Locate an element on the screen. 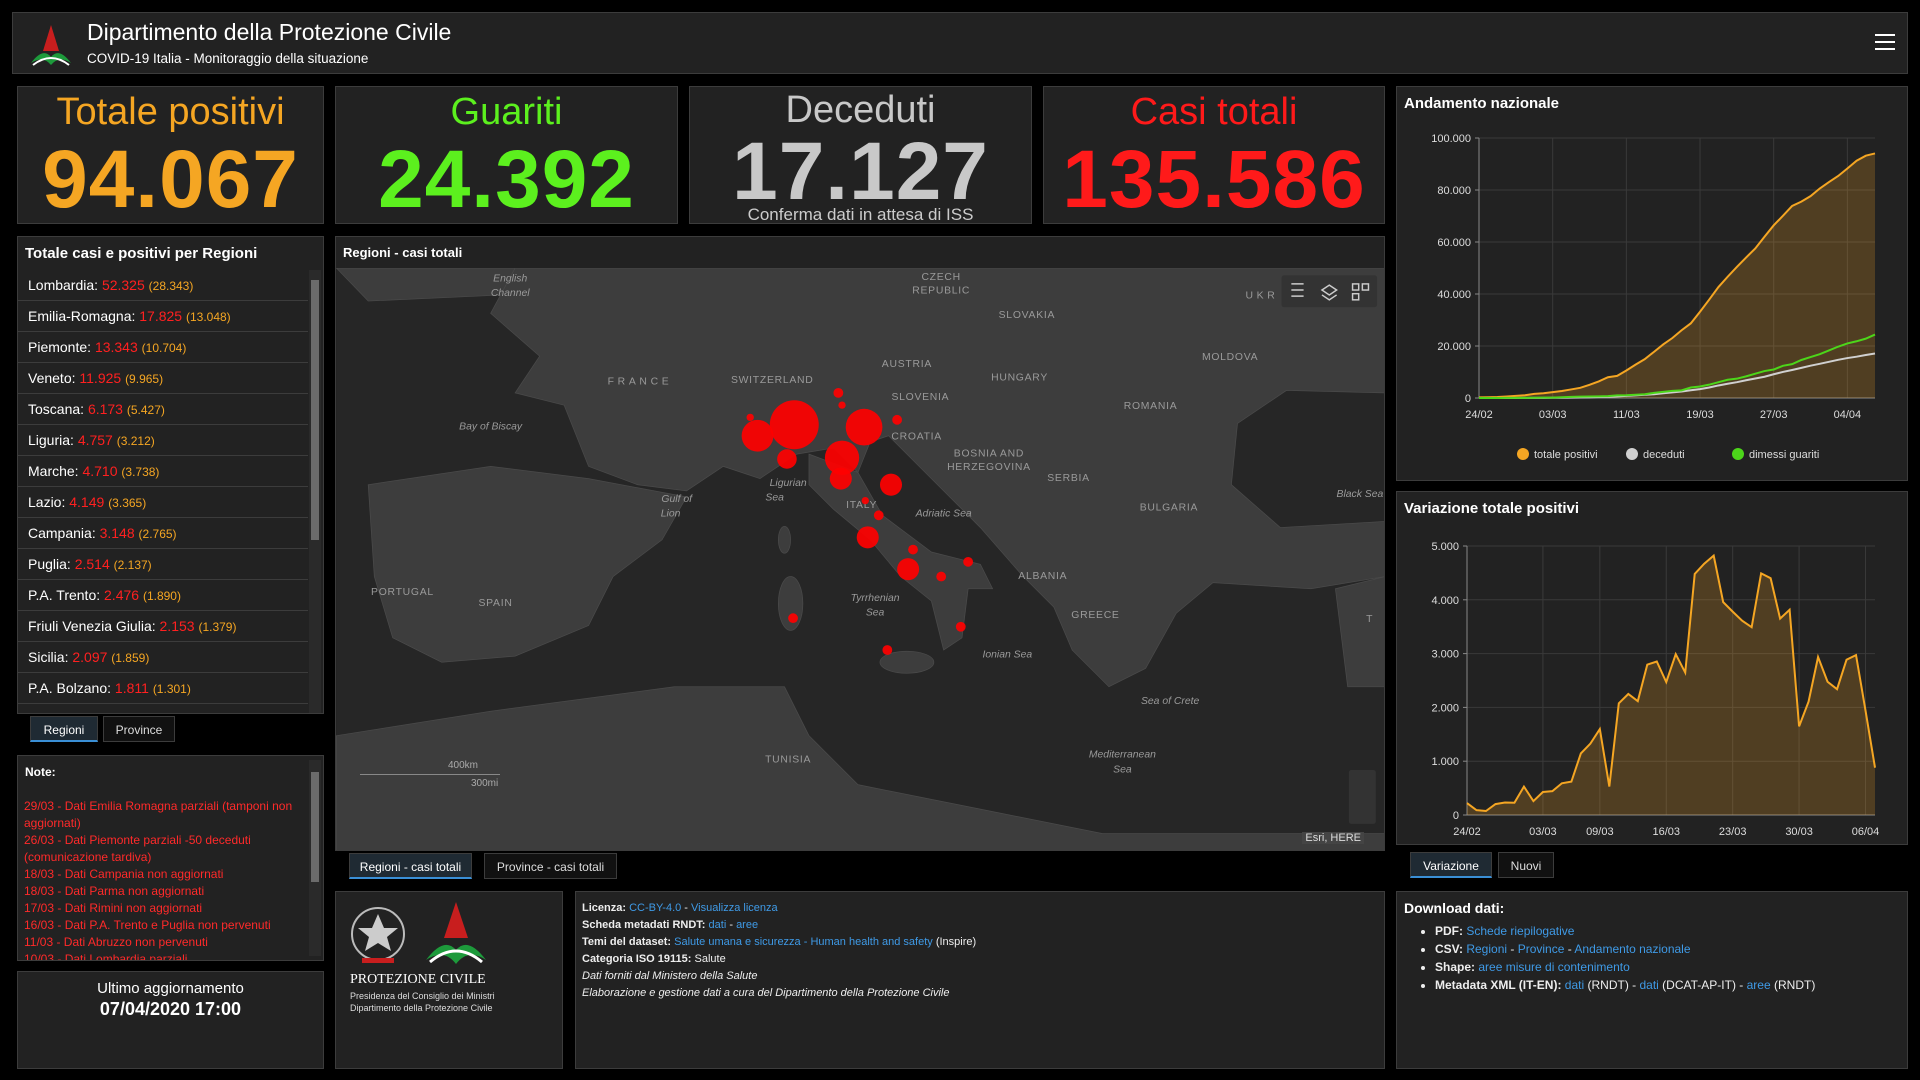 The height and width of the screenshot is (1080, 1920). text: PDF: is located at coordinates (1451, 931).